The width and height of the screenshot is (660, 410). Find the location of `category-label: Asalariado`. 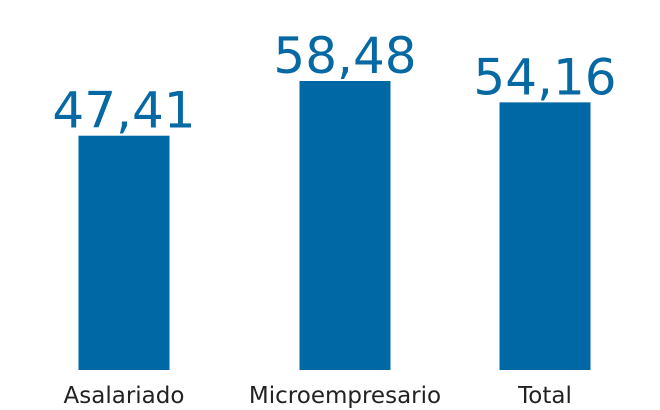

category-label: Asalariado is located at coordinates (124, 396).